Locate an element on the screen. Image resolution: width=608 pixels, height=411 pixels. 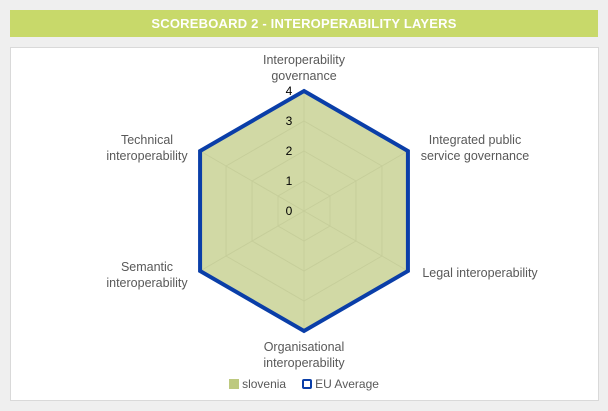
legend-item-eu-average: EU Average is located at coordinates (340, 384).